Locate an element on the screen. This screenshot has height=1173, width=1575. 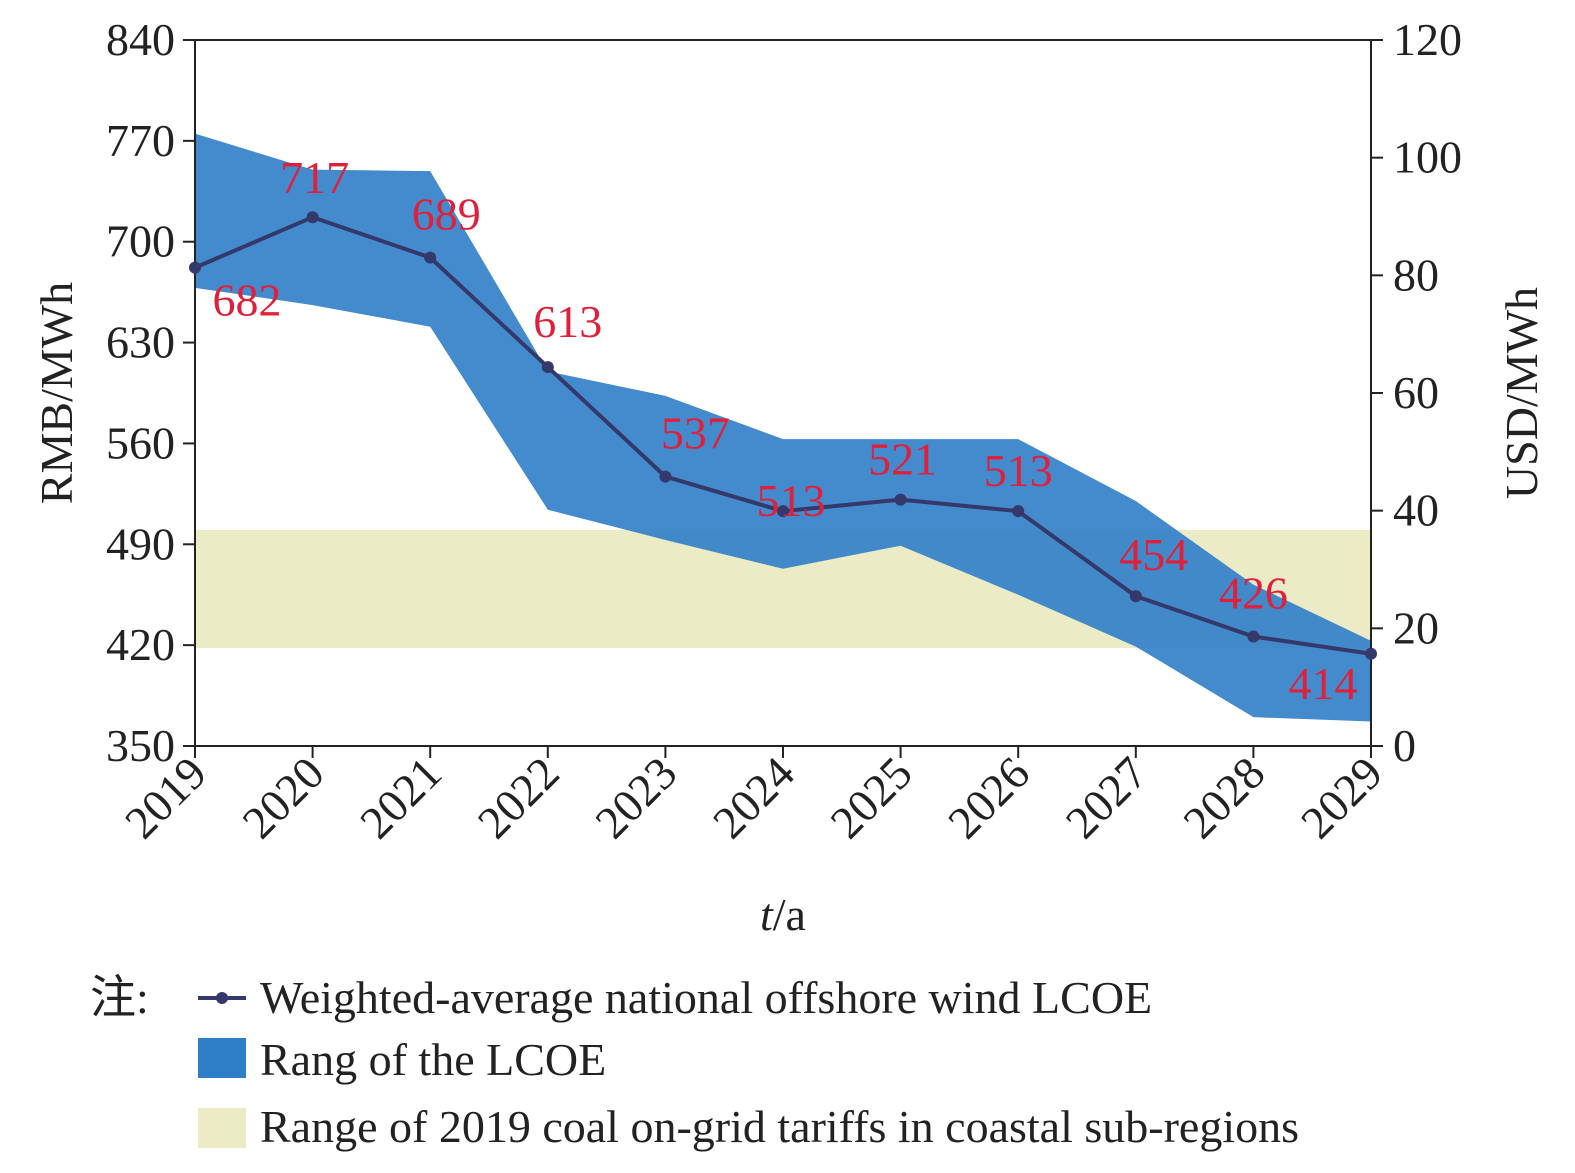
y-left-tick-label: 420 is located at coordinates (140, 644).